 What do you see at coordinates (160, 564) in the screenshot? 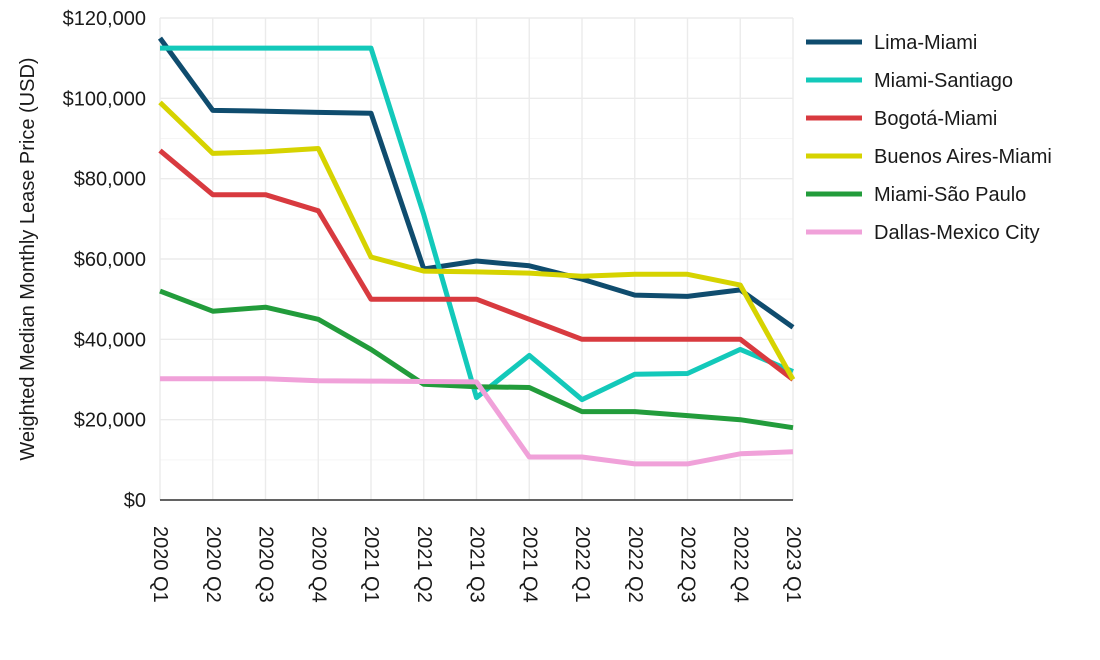
I see `x-tick-label: 2020 Q1` at bounding box center [160, 564].